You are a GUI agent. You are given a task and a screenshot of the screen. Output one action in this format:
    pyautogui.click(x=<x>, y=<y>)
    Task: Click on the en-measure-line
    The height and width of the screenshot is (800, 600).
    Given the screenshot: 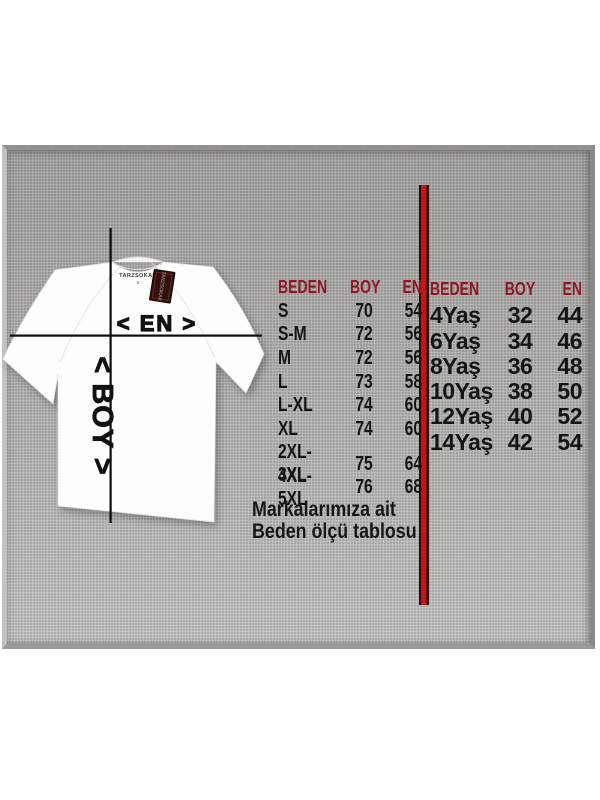 What is the action you would take?
    pyautogui.click(x=136, y=335)
    